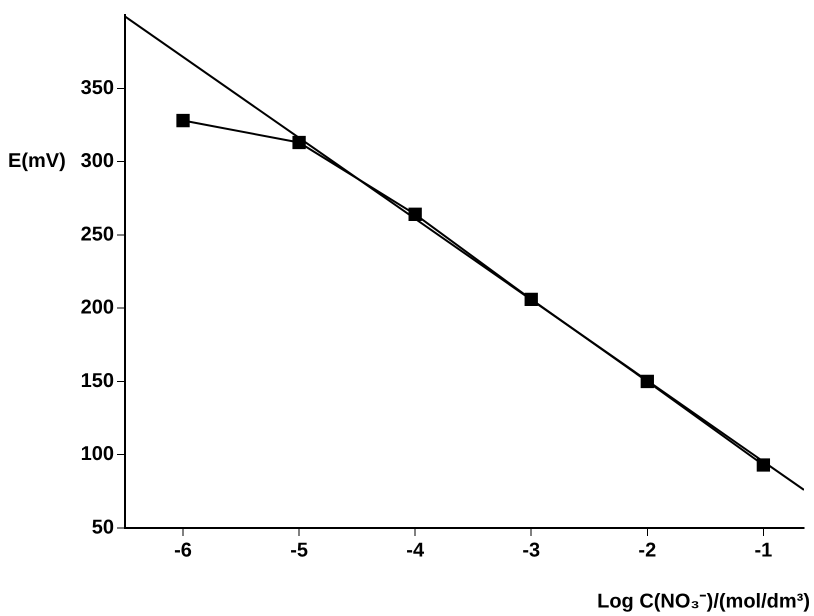 The height and width of the screenshot is (616, 814). I want to click on y-tick-label: 350, so click(97, 87).